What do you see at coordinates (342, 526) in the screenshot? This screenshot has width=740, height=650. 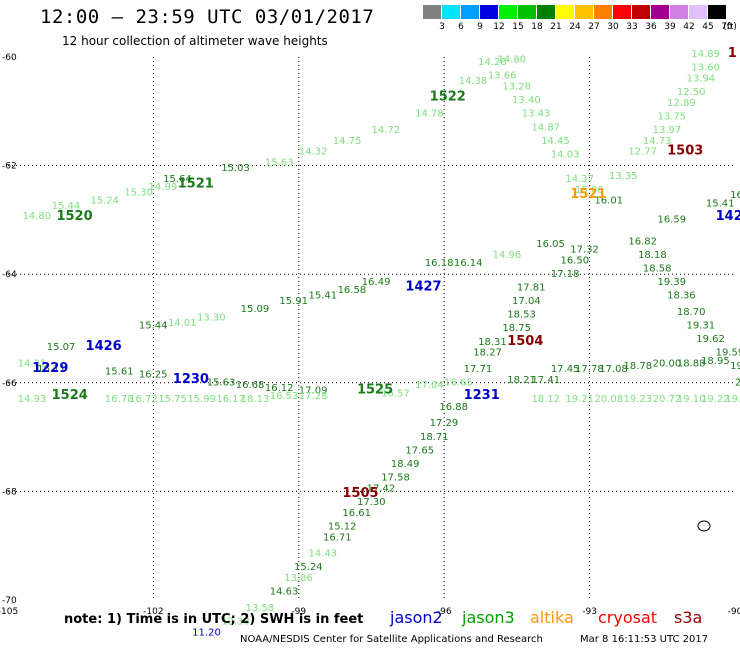 I see `swh-value: 15.12` at bounding box center [342, 526].